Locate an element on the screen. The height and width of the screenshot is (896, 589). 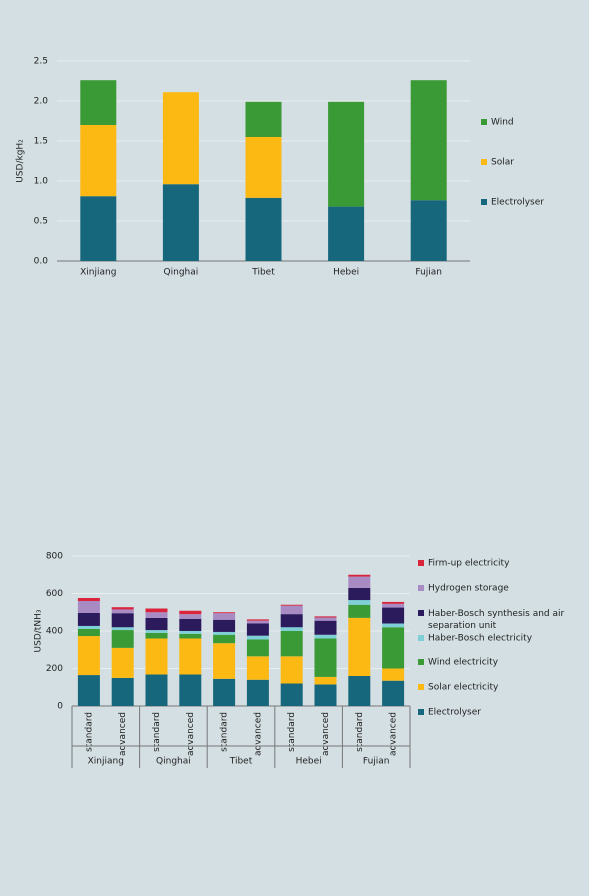
y-tick-label: 2.0 is located at coordinates (41, 102).